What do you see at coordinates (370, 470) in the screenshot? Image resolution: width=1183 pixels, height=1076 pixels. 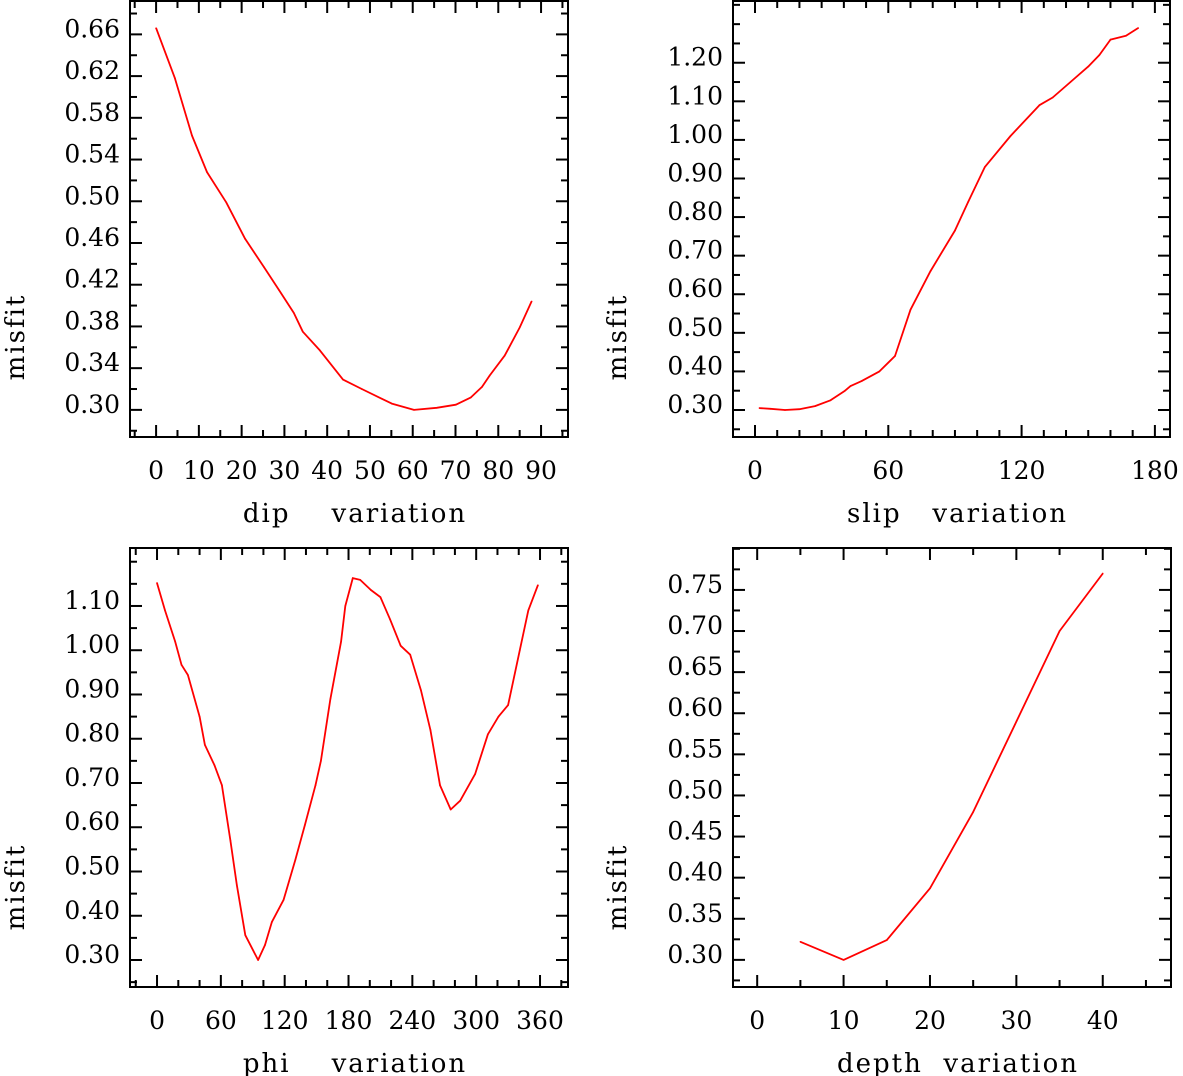 I see `x-tick-label: 50` at bounding box center [370, 470].